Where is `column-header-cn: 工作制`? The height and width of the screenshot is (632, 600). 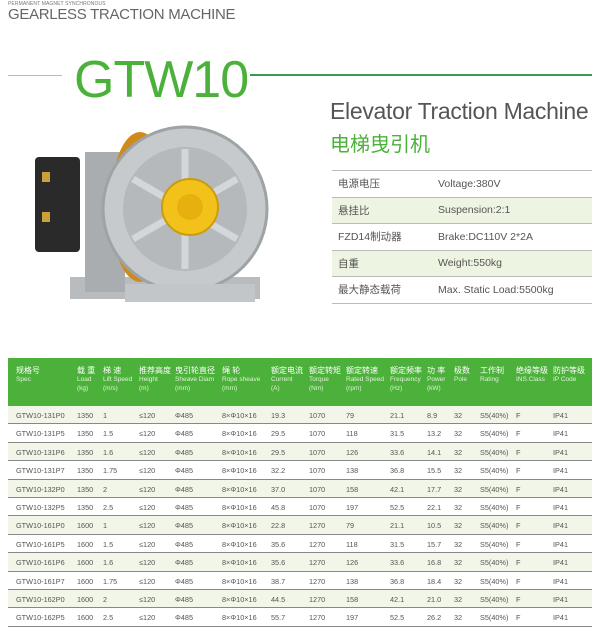
column-header-cn: 工作制 is located at coordinates (492, 370).